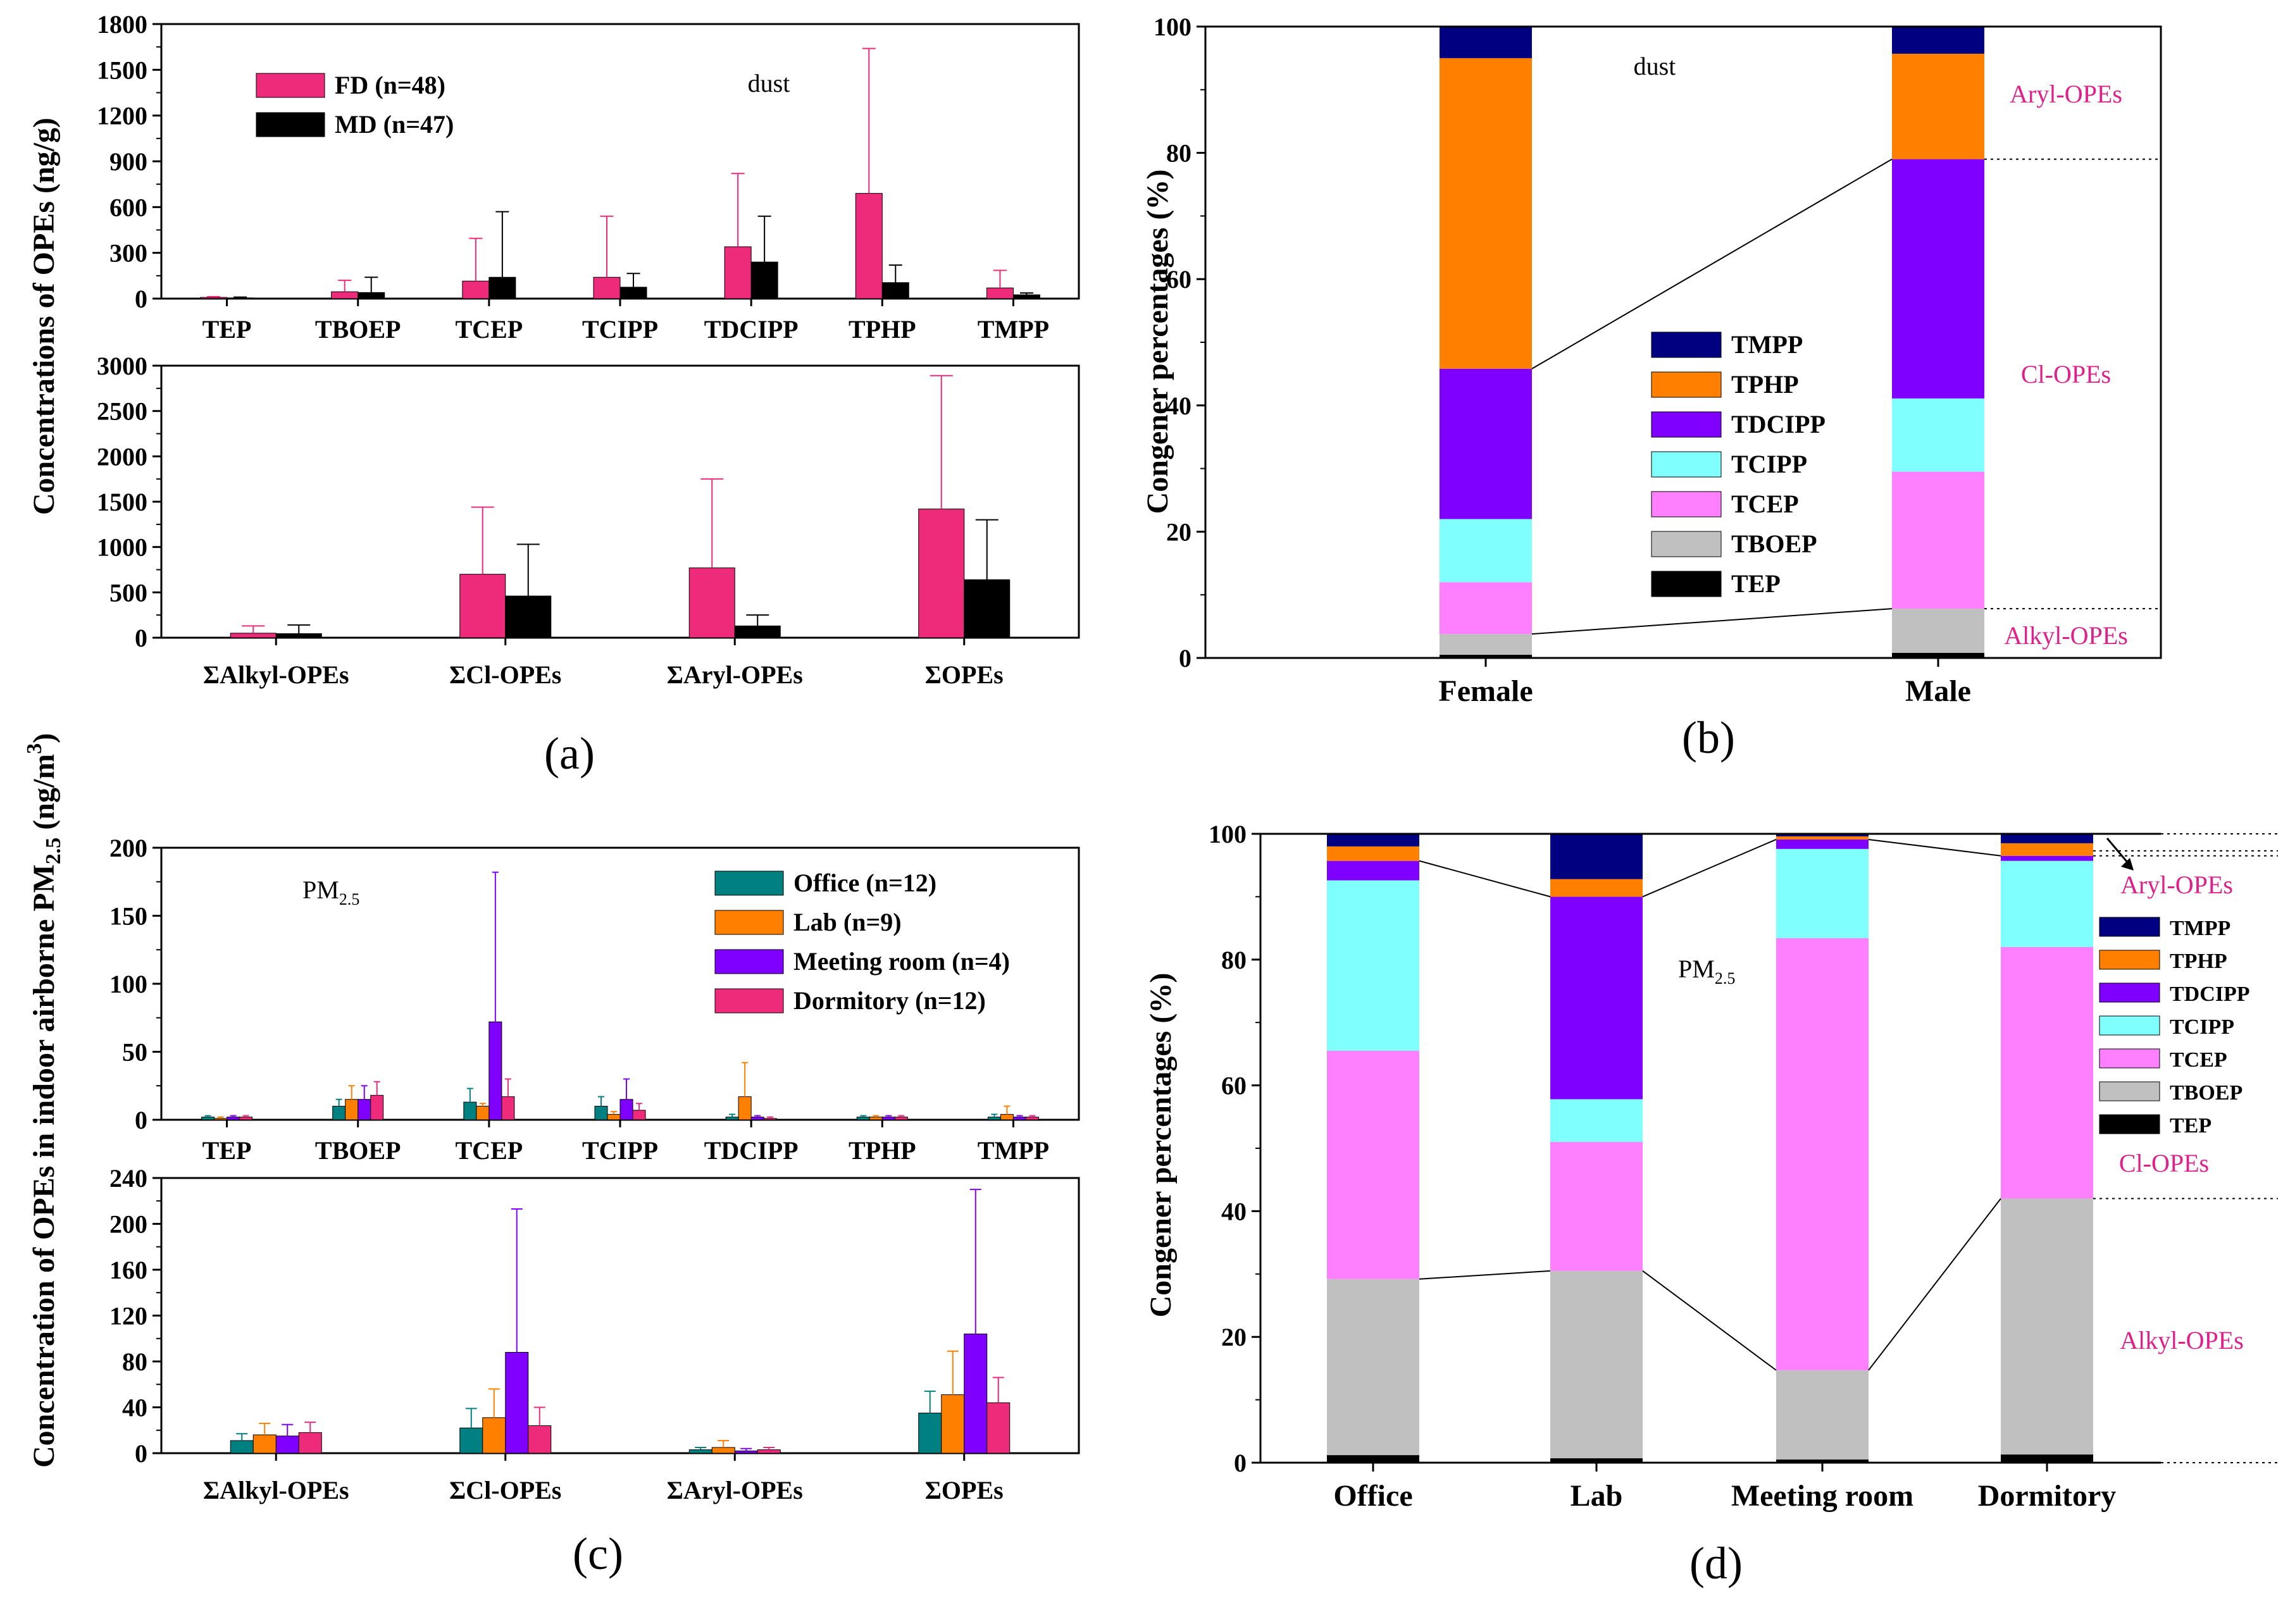  I want to click on a_bottom-xtick-label: ΣOPEs, so click(964, 674).